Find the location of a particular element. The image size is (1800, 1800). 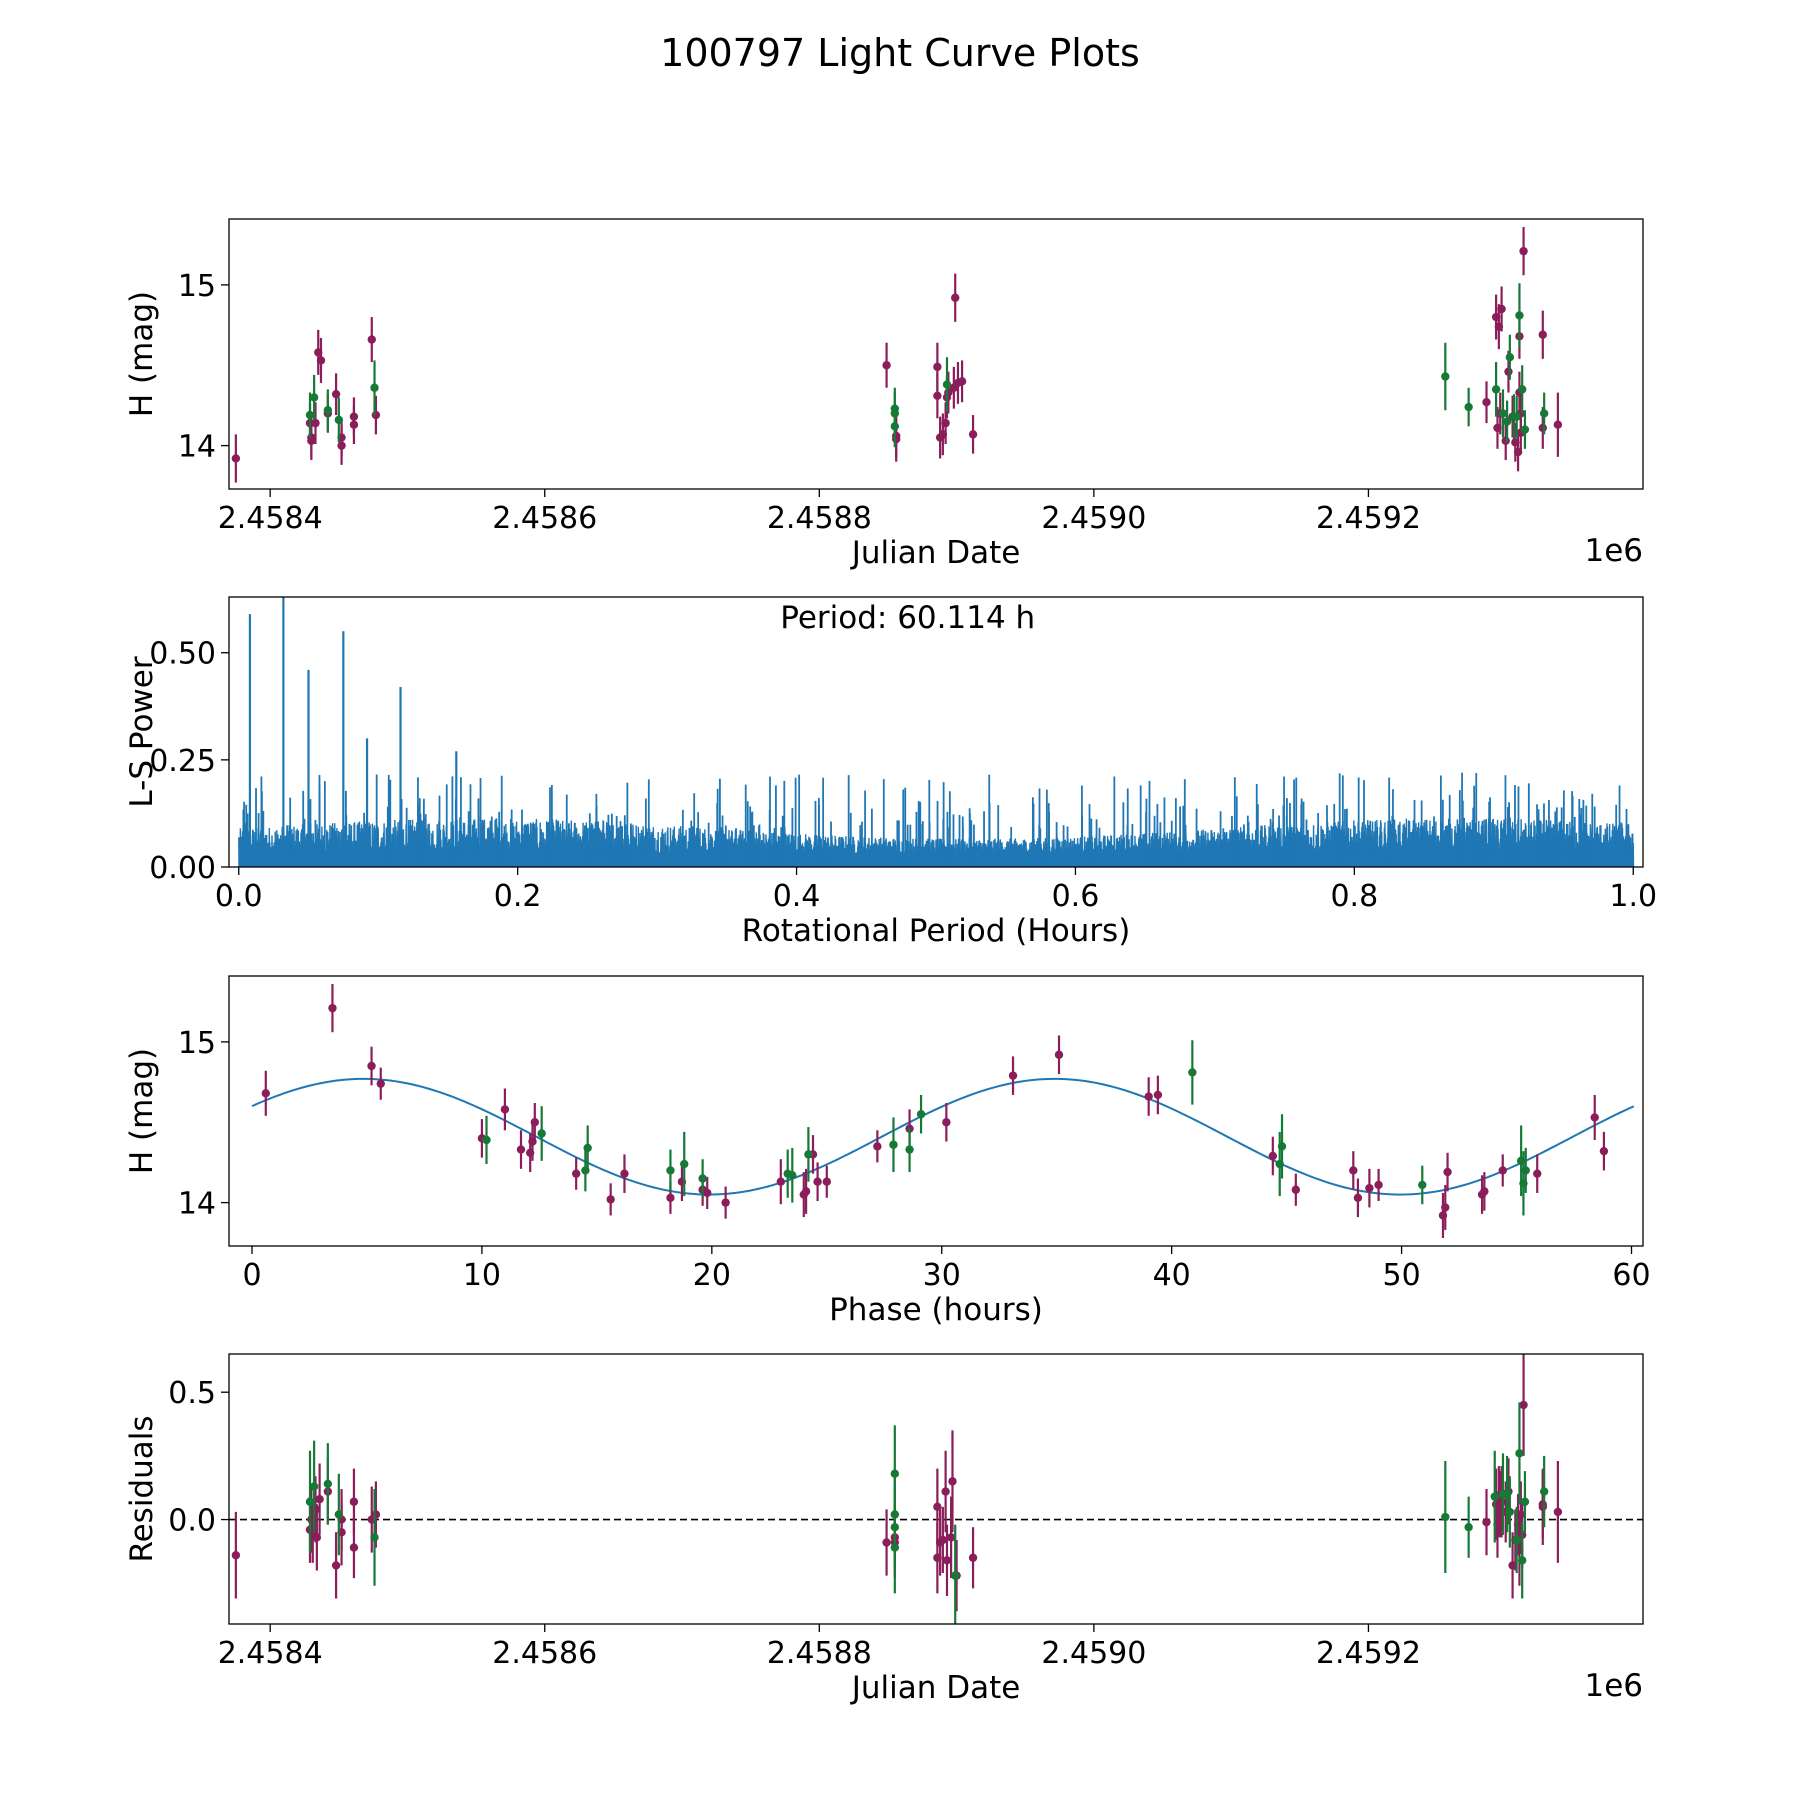

phased-y-axis-label: H (mag) is located at coordinates (142, 1111).